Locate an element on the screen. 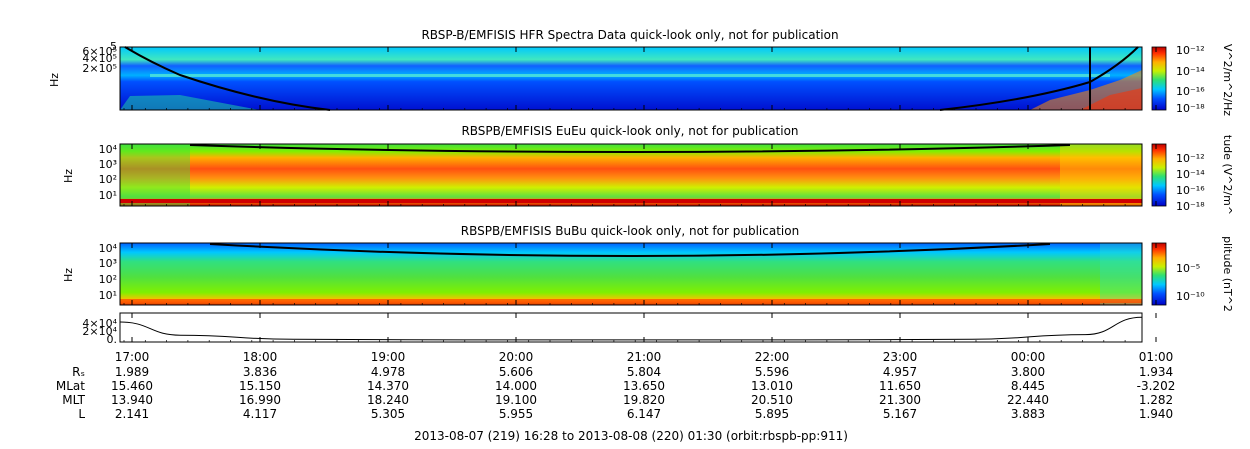  line-frame is located at coordinates (631, 327).